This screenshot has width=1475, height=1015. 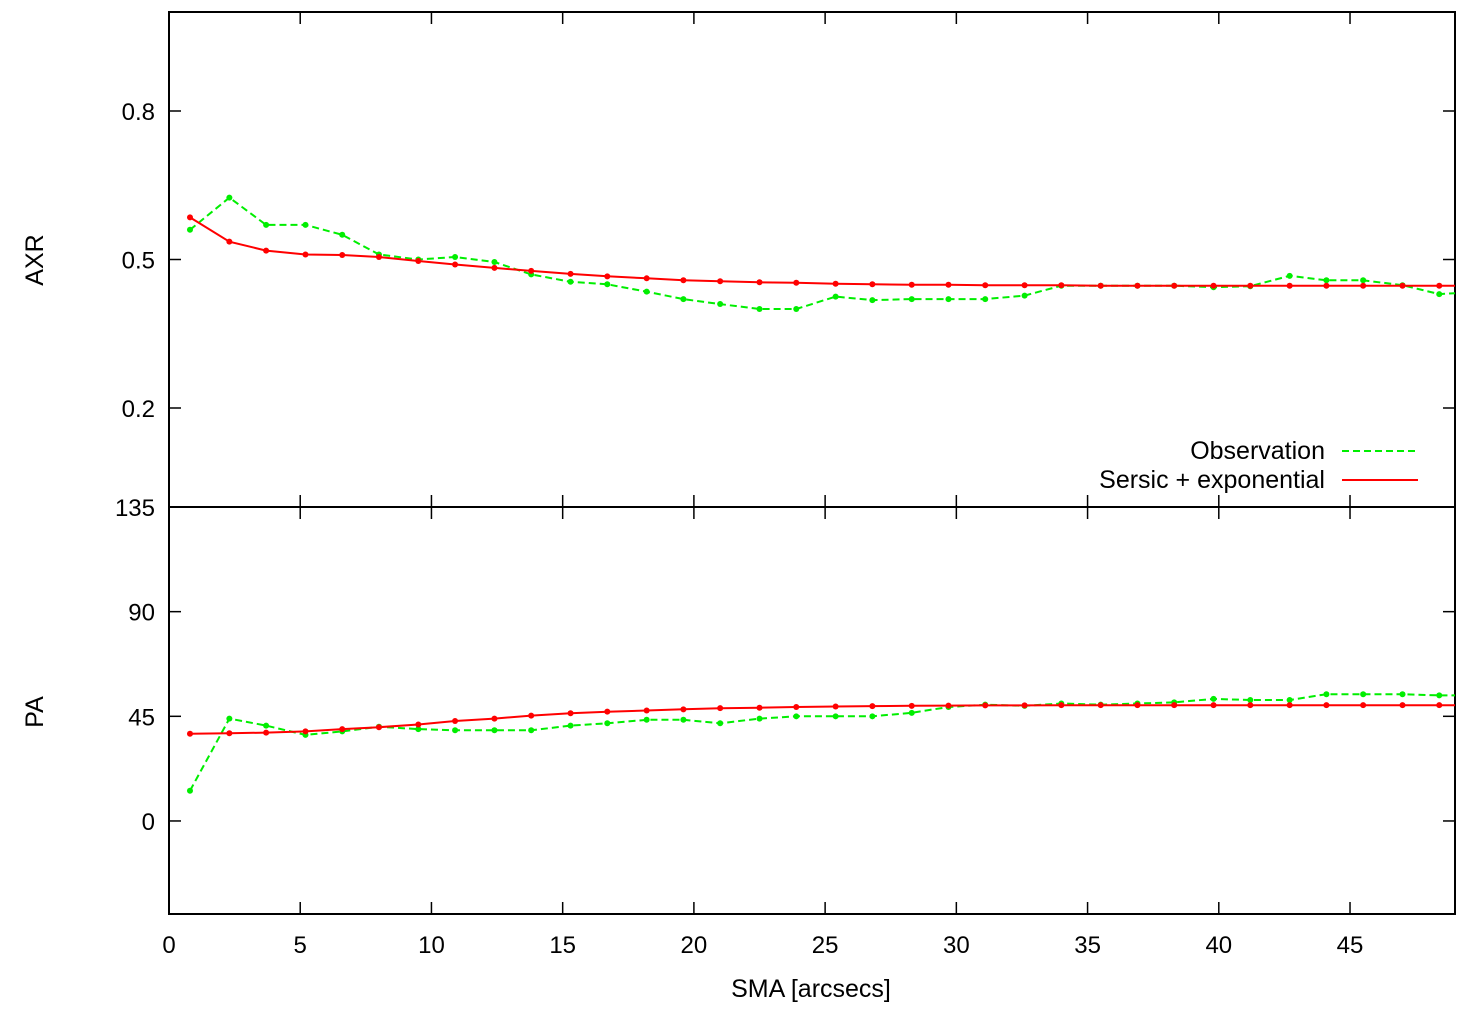 What do you see at coordinates (562, 945) in the screenshot?
I see `x-tick-label: 15` at bounding box center [562, 945].